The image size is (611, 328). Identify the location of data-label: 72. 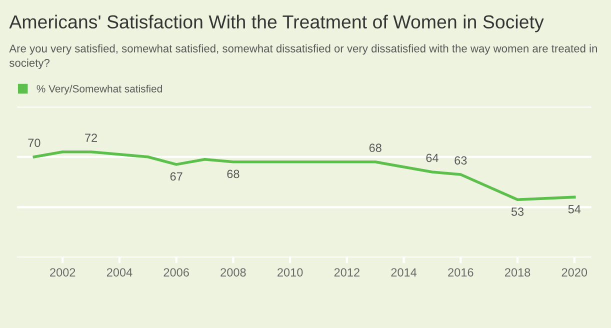
(91, 138).